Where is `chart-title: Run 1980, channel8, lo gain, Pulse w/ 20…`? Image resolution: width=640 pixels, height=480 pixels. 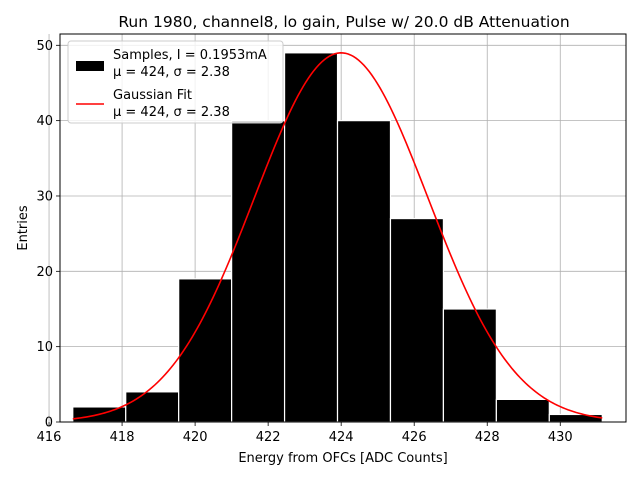
chart-title: Run 1980, channel8, lo gain, Pulse w/ 20… is located at coordinates (343, 22).